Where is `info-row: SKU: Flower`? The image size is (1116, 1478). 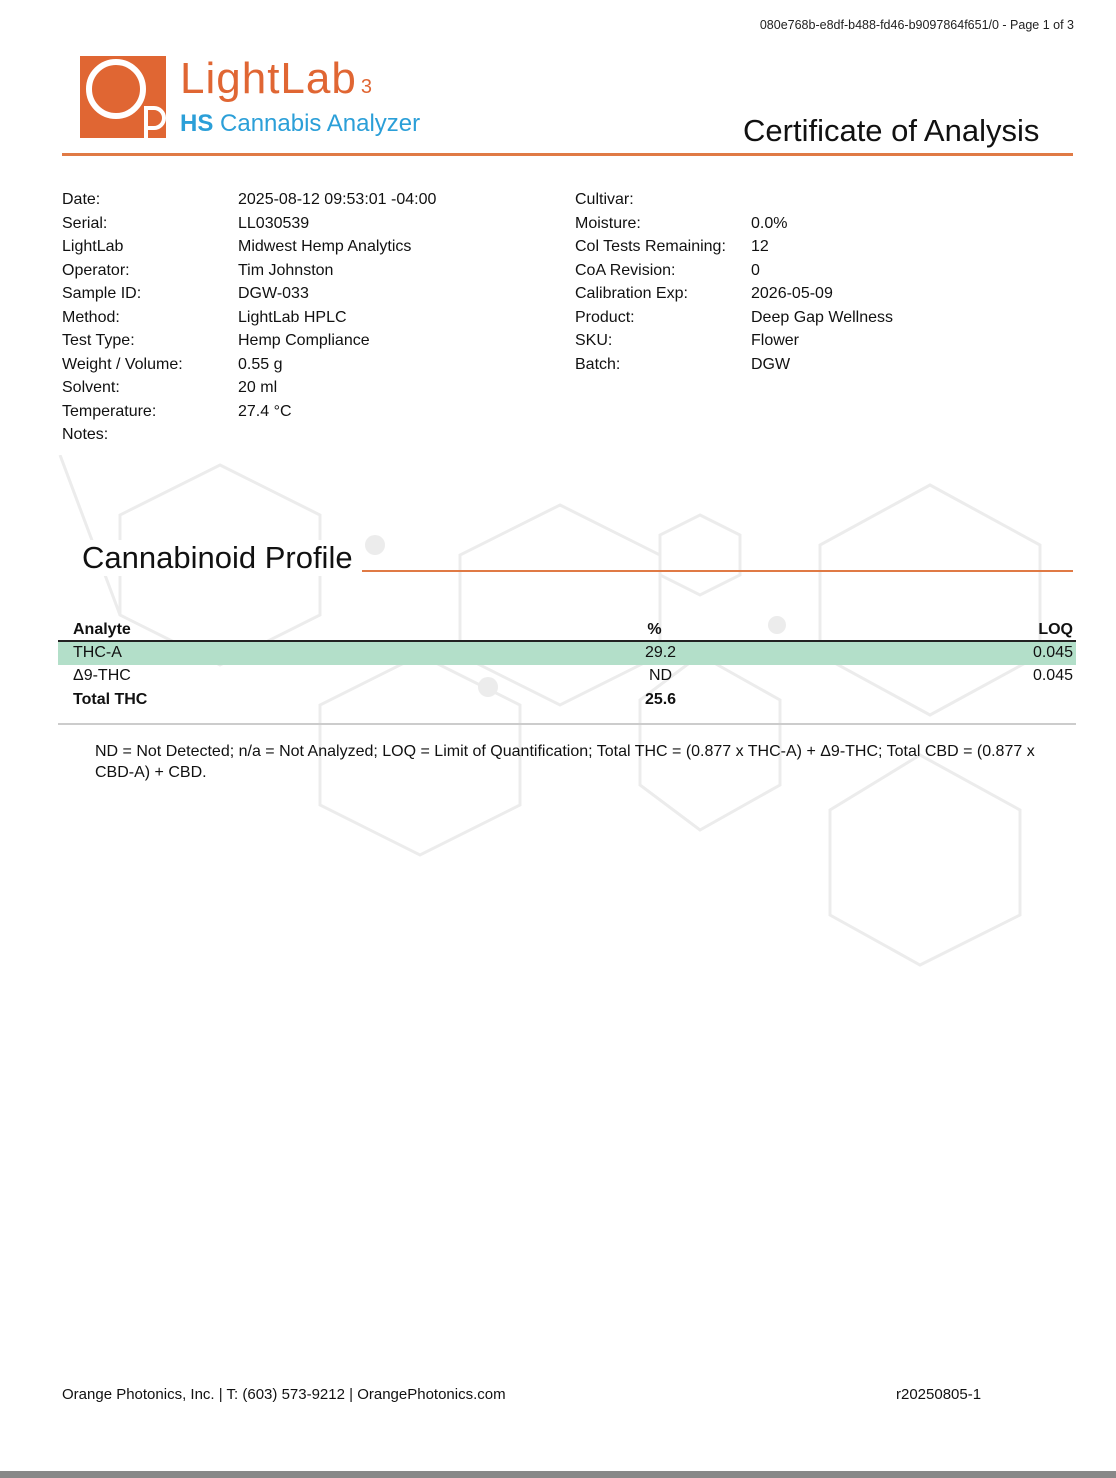
info-row: SKU: Flower is located at coordinates (734, 341).